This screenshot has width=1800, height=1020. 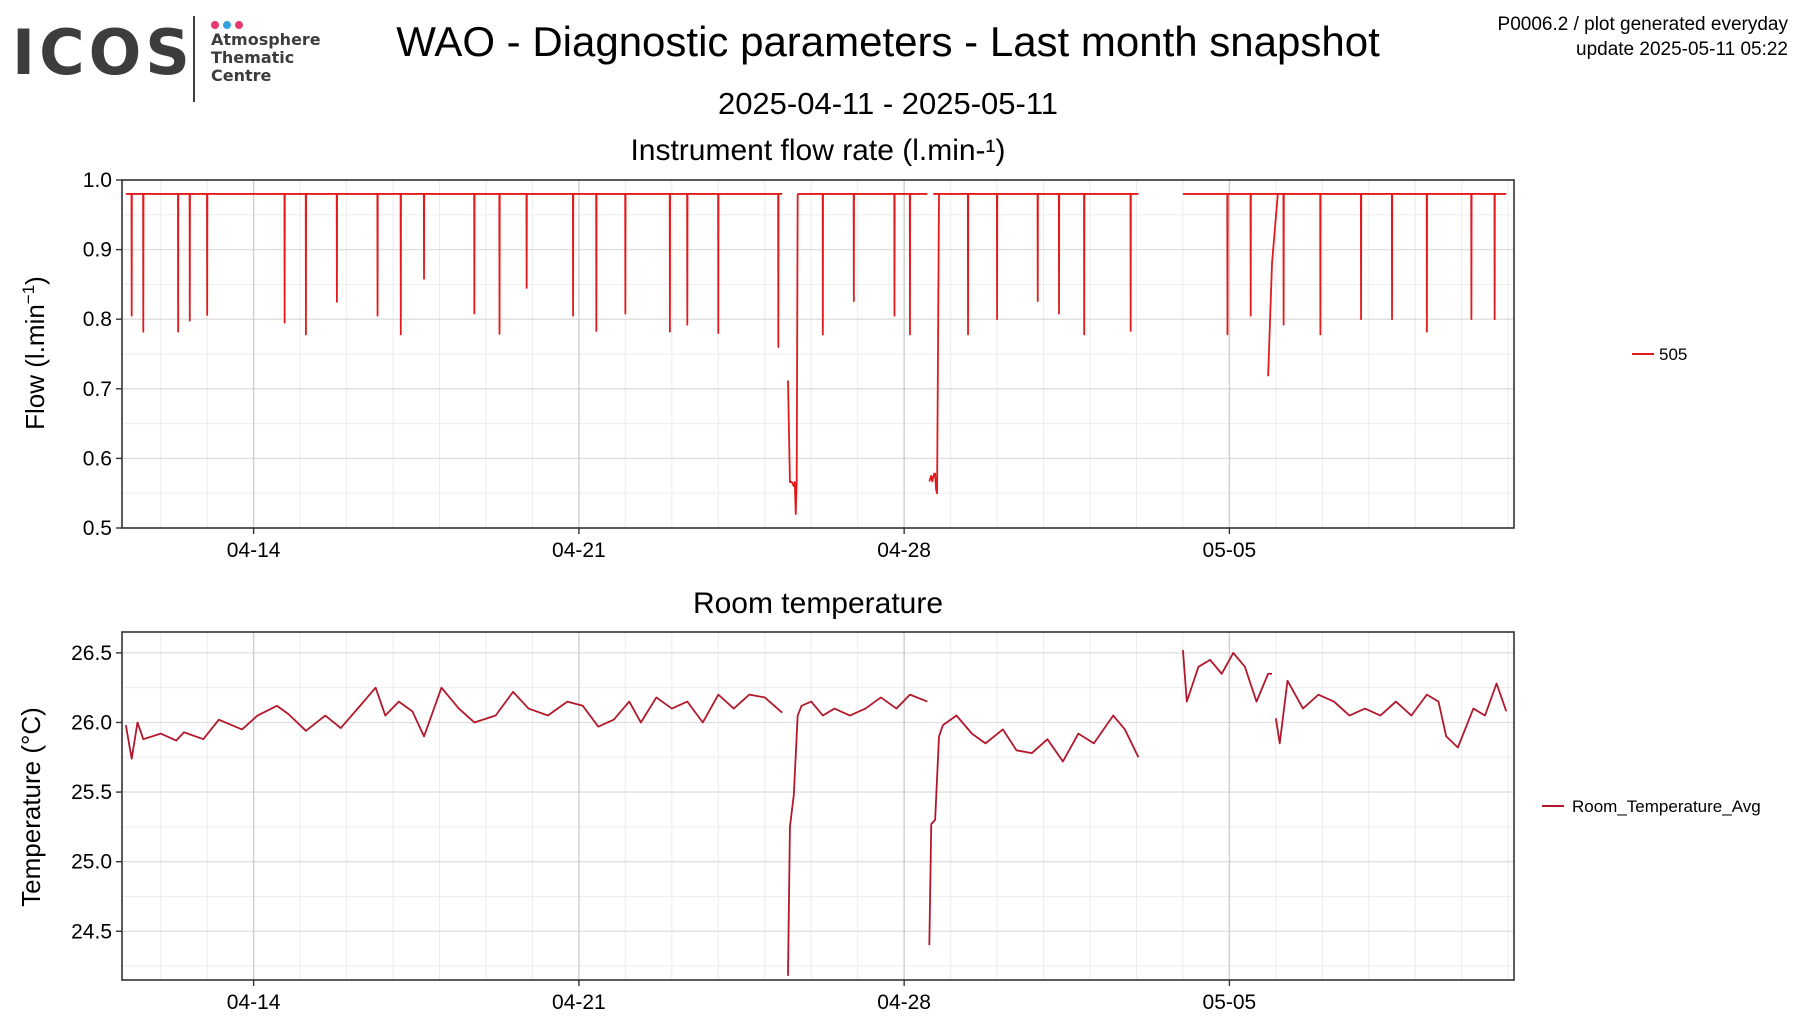 I want to click on logo-dots, so click(x=229, y=25).